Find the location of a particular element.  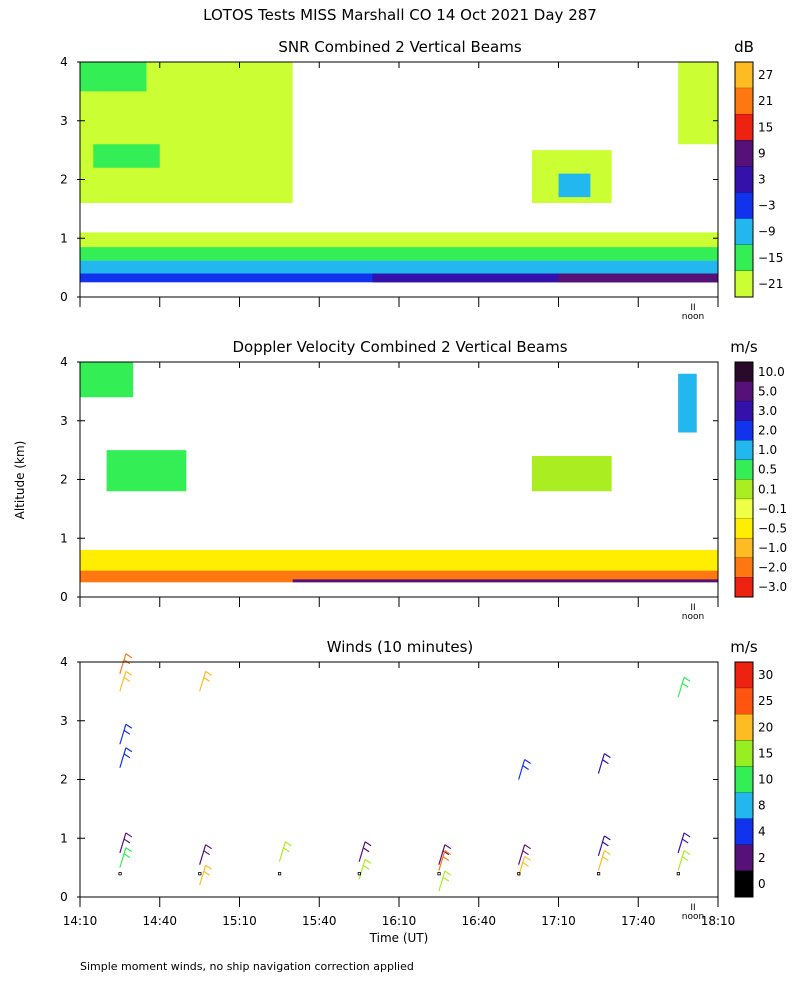

colorbar-3-label: 0 is located at coordinates (762, 884).